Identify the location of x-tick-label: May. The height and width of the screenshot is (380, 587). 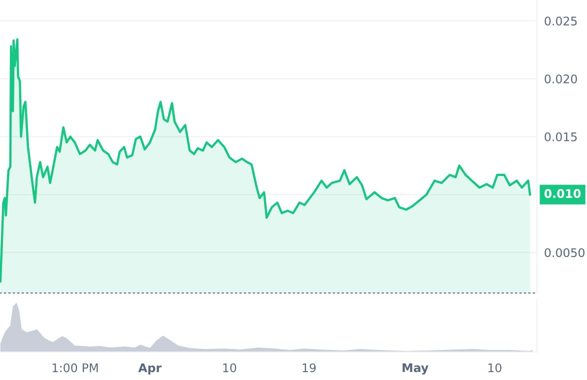
(415, 369).